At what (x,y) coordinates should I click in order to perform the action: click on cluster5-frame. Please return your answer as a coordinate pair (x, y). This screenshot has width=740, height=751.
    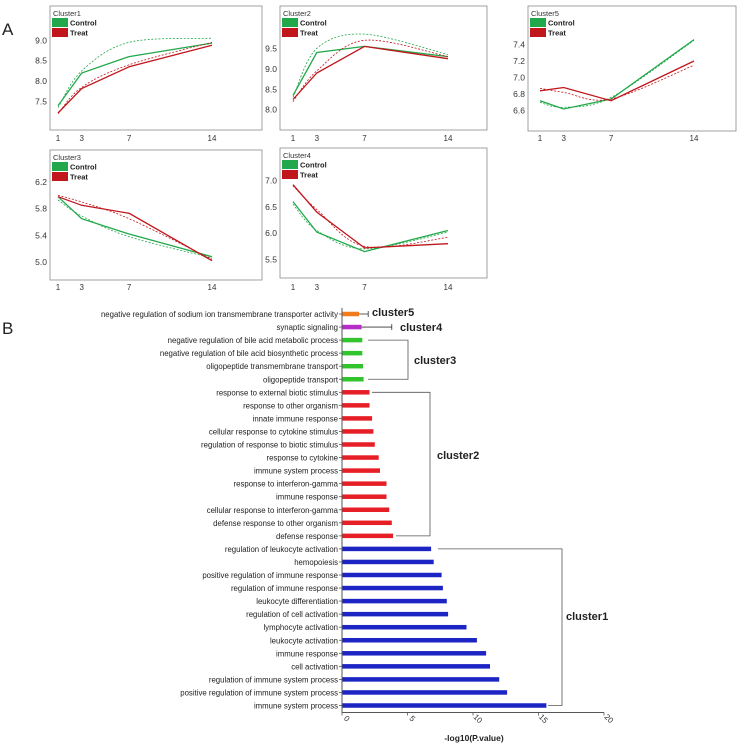
    Looking at the image, I should click on (632, 68).